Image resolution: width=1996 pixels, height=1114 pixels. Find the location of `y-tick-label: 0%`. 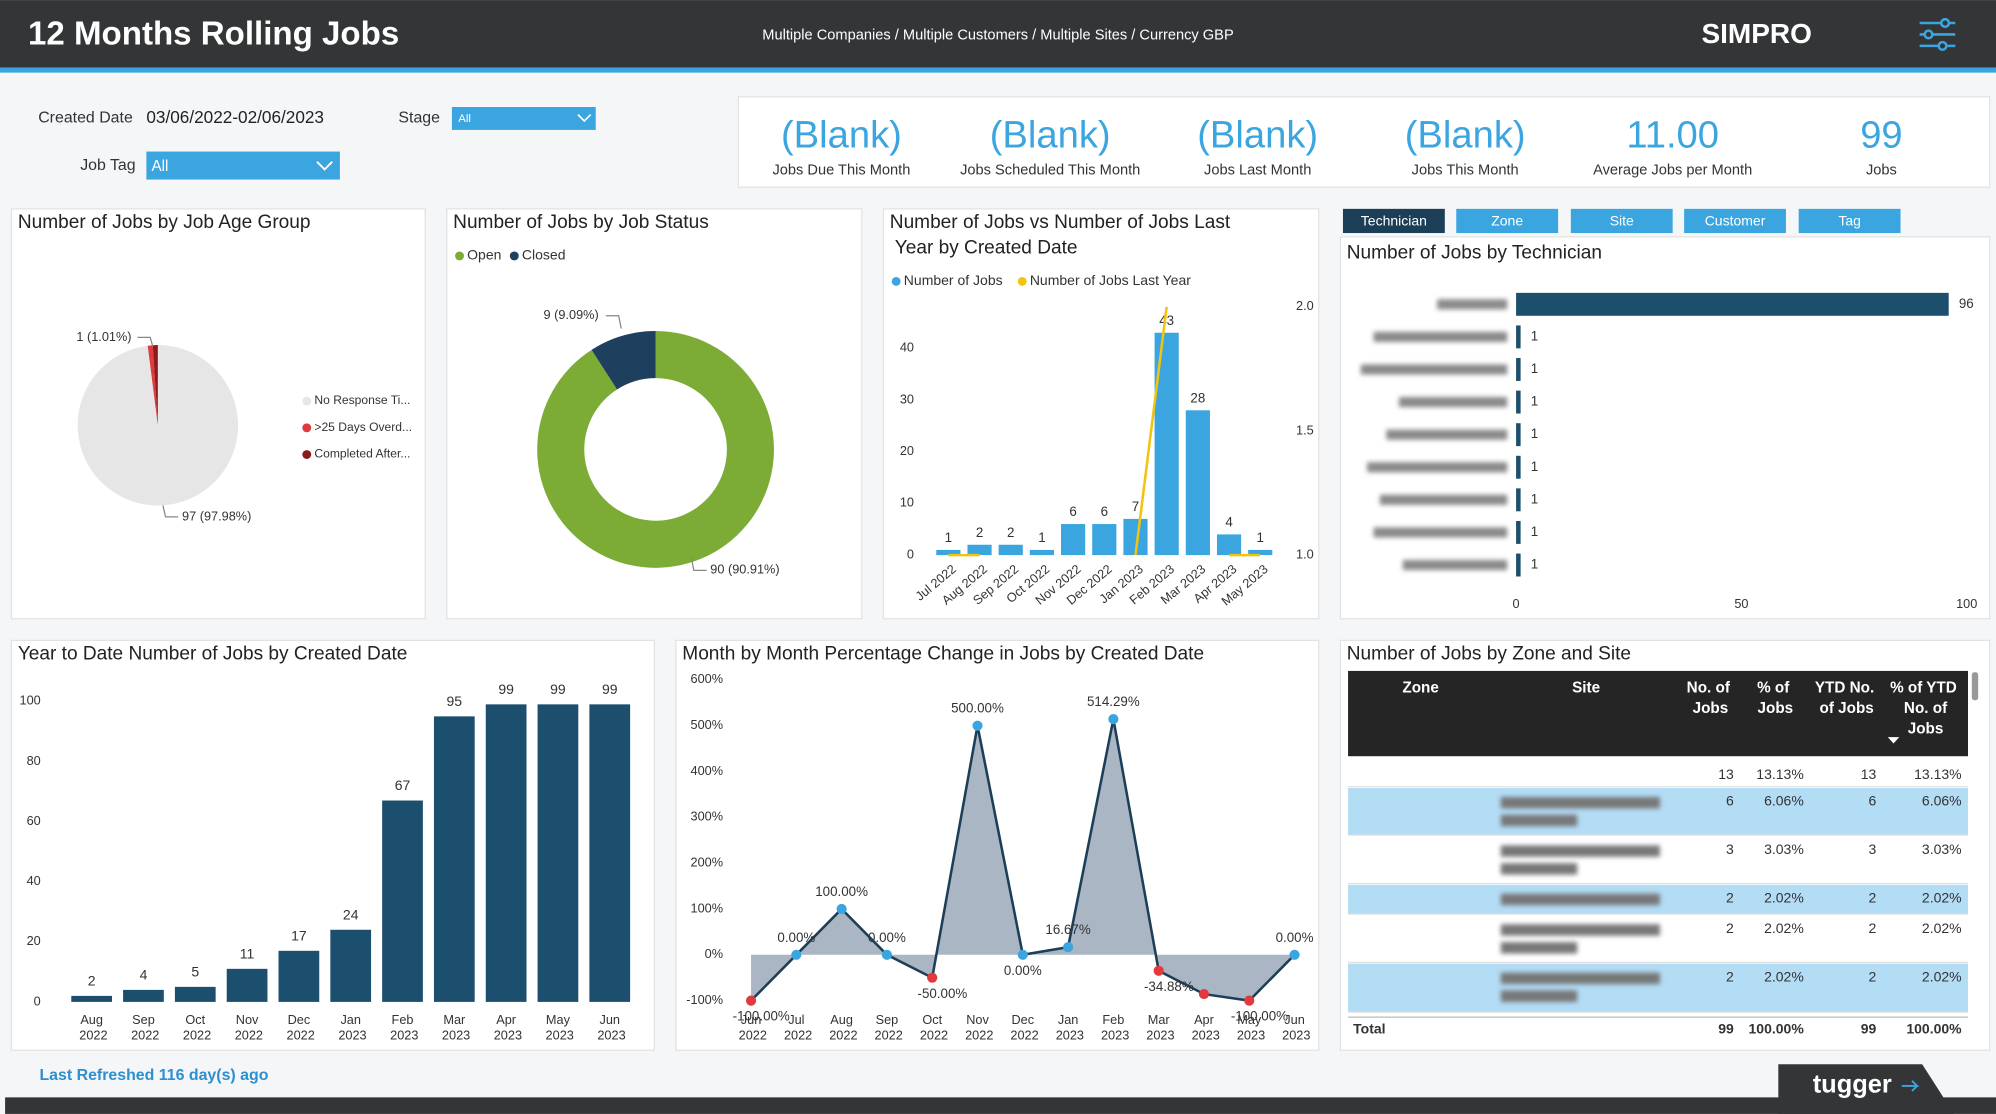

y-tick-label: 0% is located at coordinates (714, 953).